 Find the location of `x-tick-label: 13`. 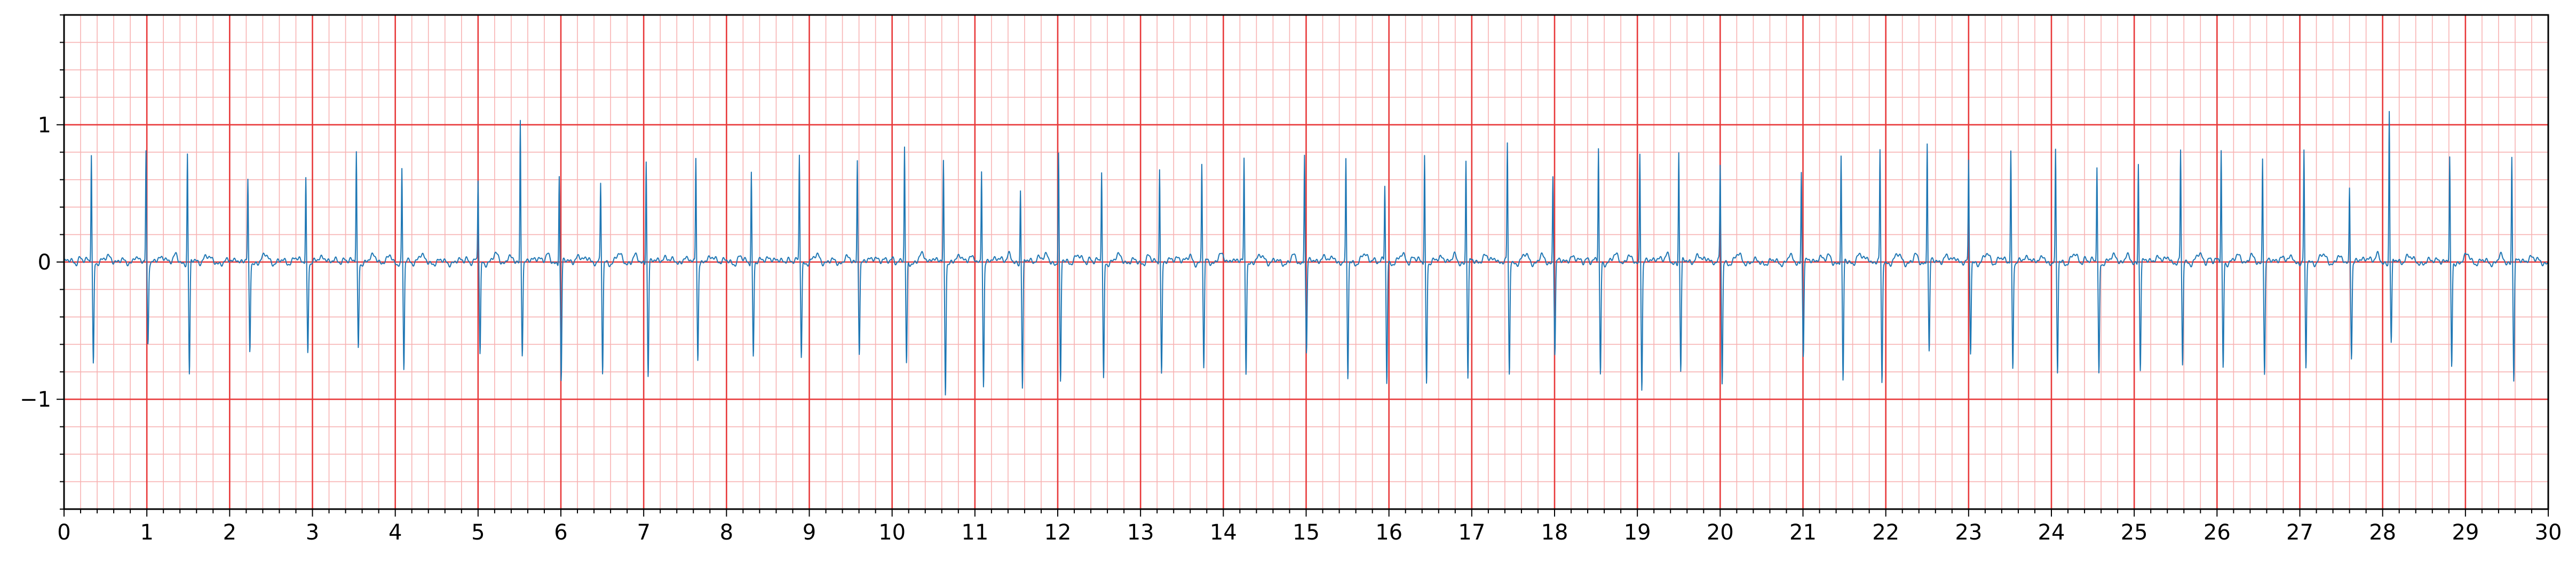

x-tick-label: 13 is located at coordinates (1140, 532).